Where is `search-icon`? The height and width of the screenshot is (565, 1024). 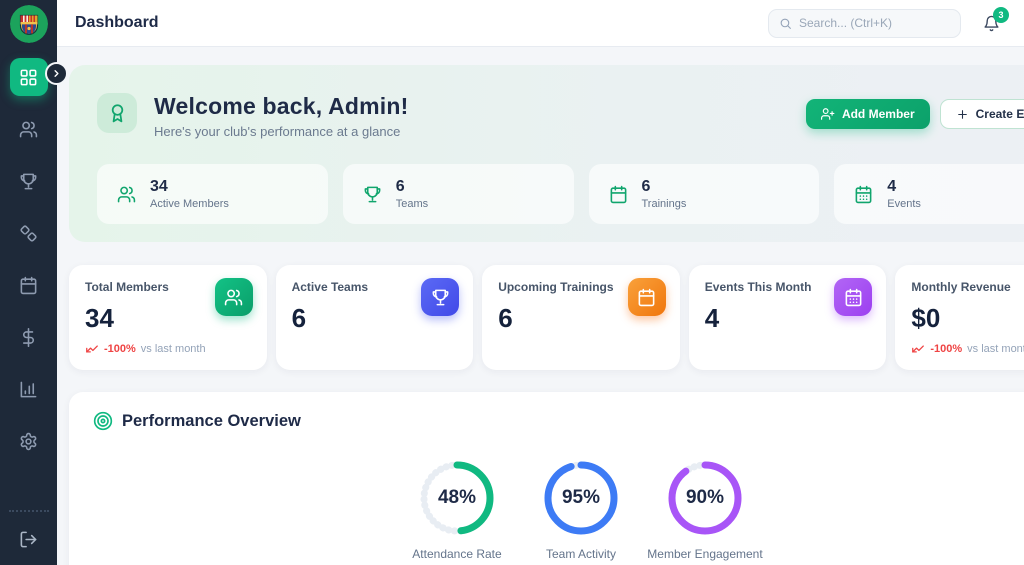
search-icon is located at coordinates (785, 23).